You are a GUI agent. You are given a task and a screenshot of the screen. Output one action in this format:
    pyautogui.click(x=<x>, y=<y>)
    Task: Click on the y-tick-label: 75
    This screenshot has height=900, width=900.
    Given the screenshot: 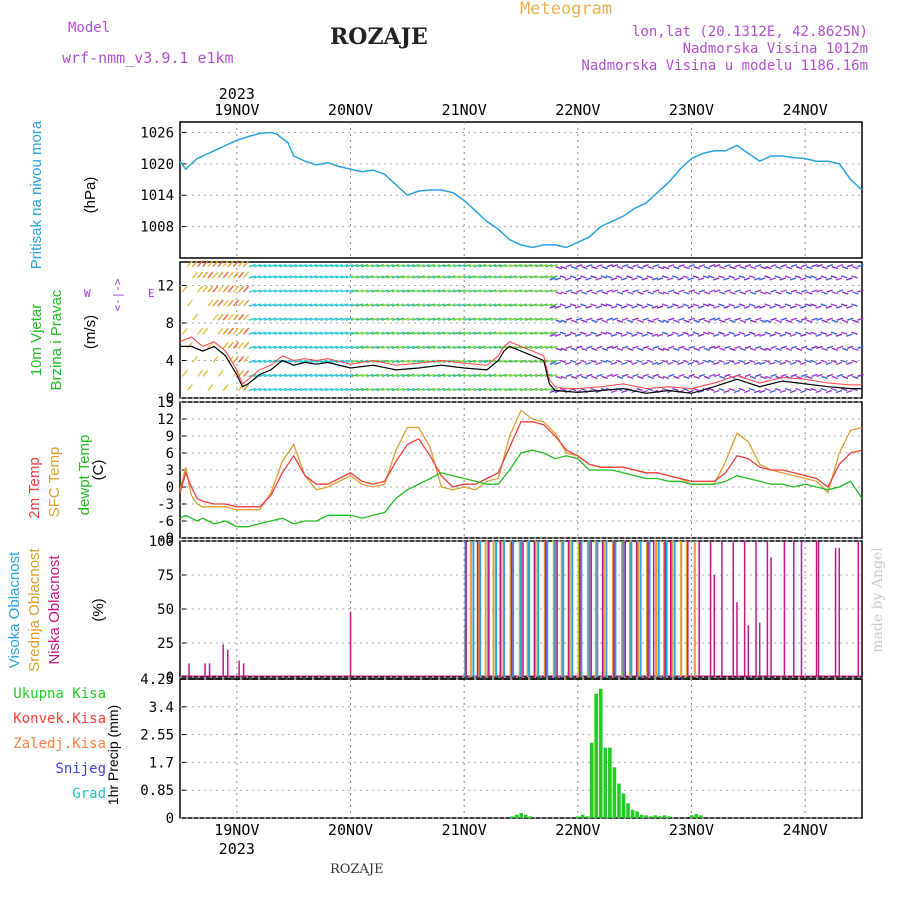 What is the action you would take?
    pyautogui.click(x=165, y=576)
    